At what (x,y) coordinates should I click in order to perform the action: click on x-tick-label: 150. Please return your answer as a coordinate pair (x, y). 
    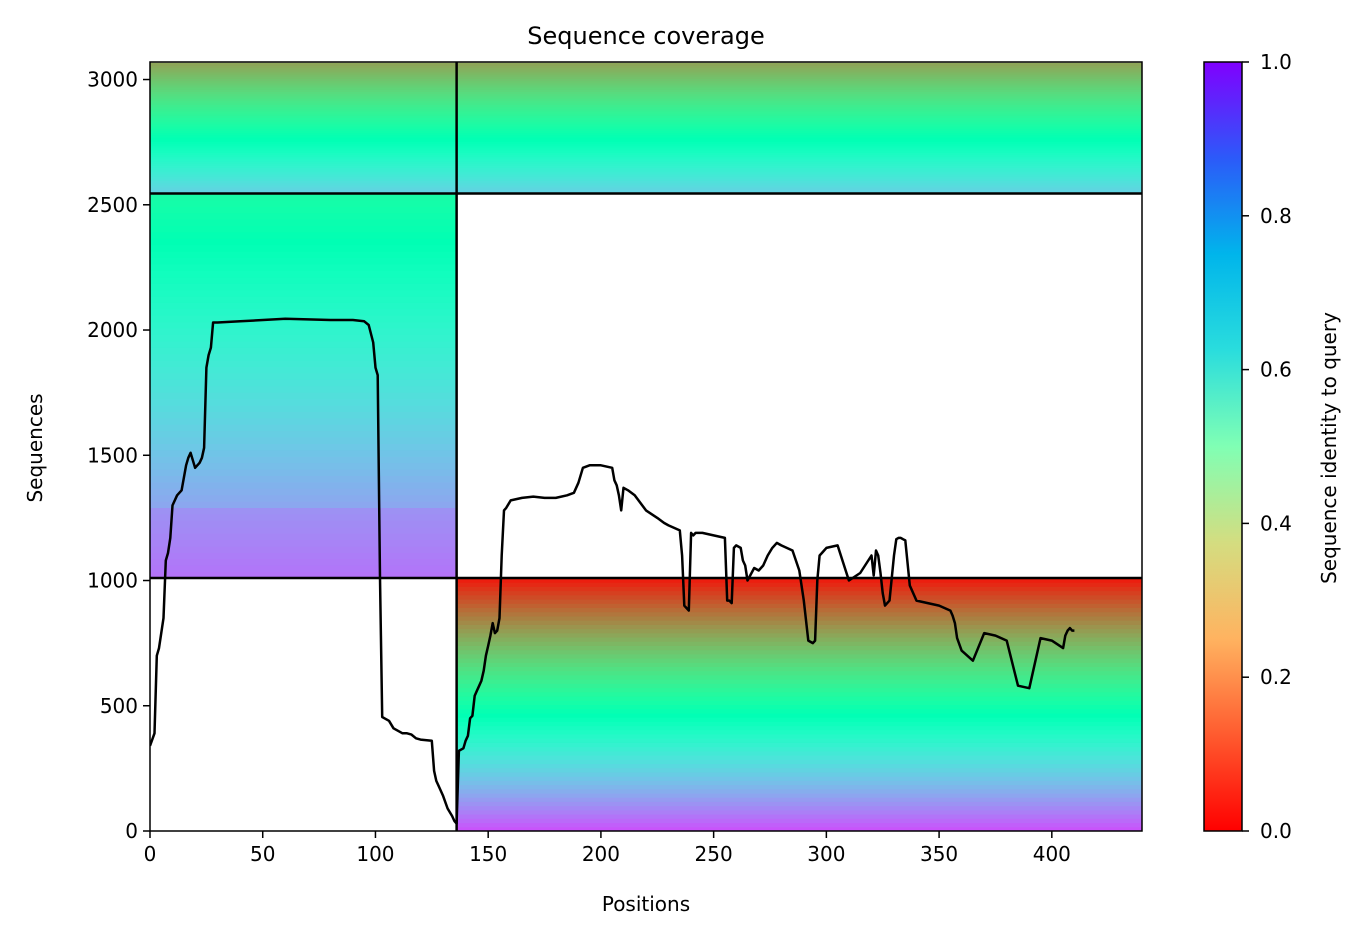
    Looking at the image, I should click on (488, 854).